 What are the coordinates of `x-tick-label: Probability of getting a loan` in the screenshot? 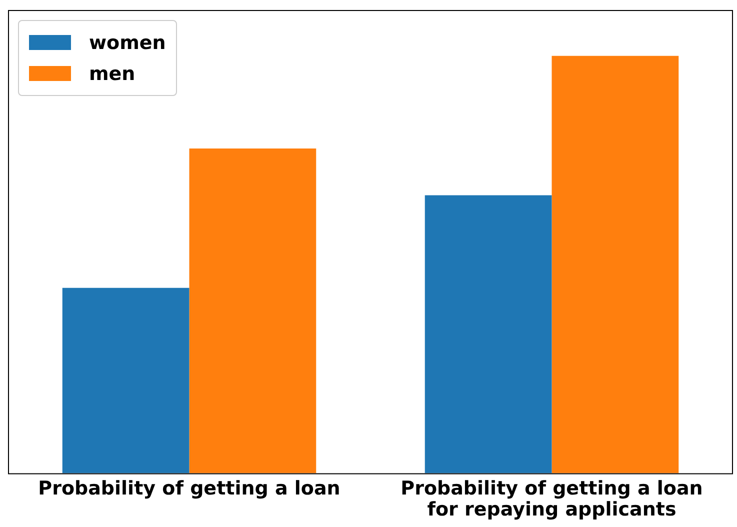 It's located at (189, 489).